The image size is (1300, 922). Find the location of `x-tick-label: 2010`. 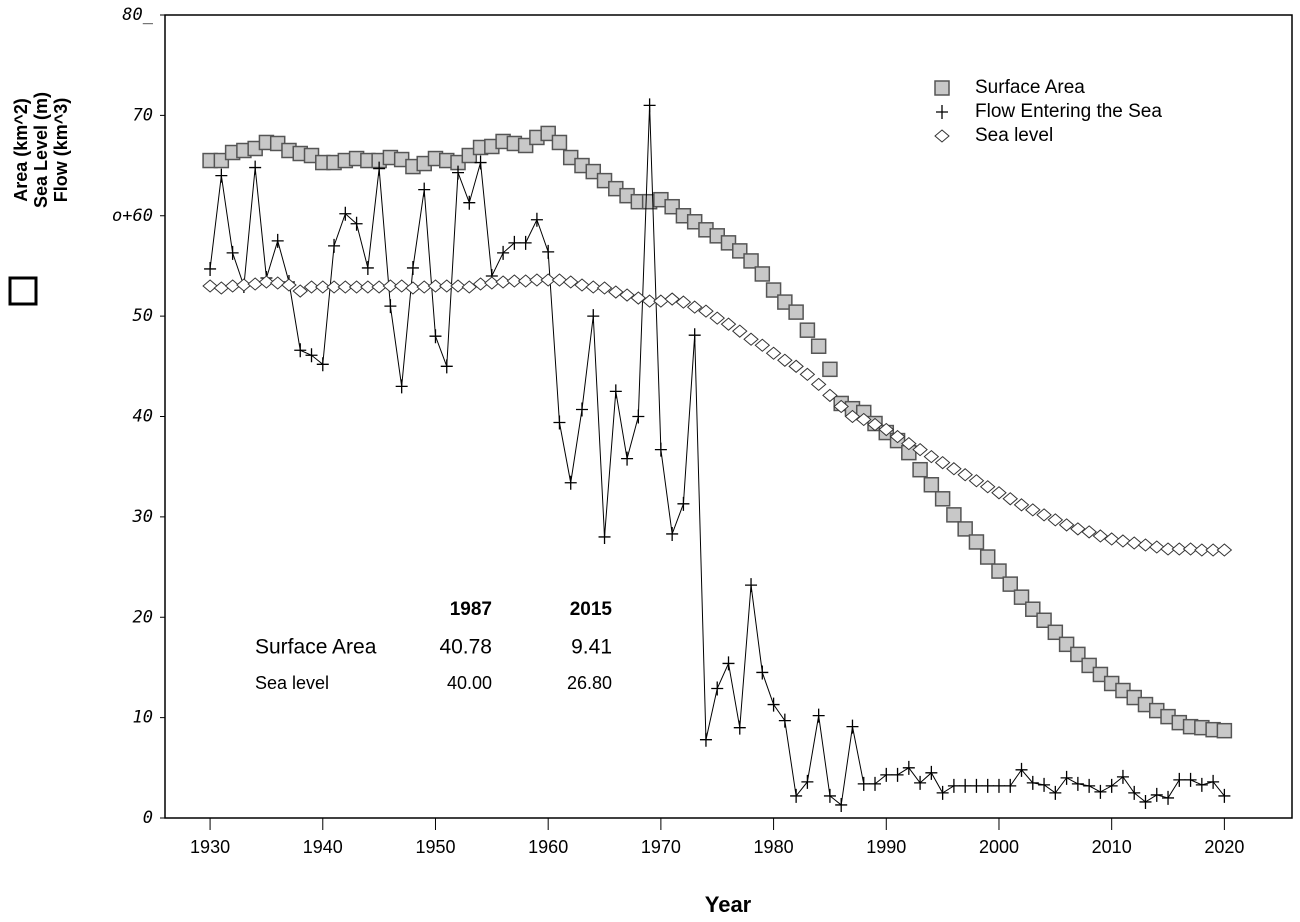

x-tick-label: 2010 is located at coordinates (1112, 847).